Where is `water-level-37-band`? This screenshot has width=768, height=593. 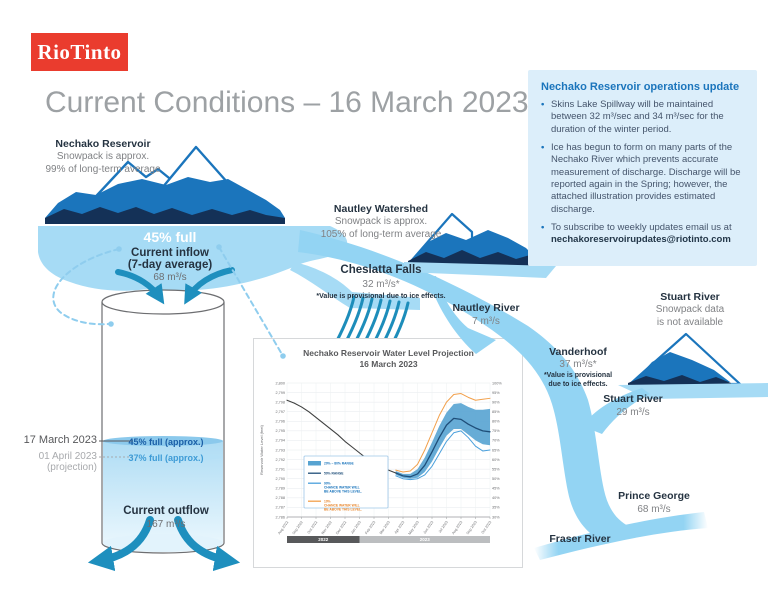
water-level-37-band is located at coordinates (163, 457).